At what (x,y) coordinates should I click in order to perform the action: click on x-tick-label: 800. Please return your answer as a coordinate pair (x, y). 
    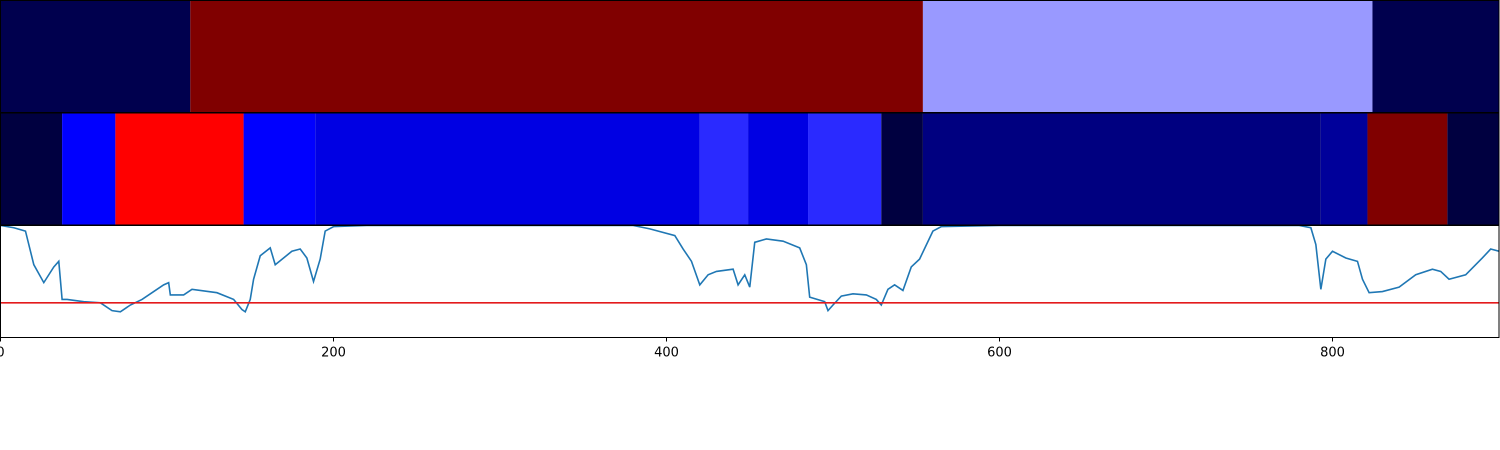
    Looking at the image, I should click on (1332, 353).